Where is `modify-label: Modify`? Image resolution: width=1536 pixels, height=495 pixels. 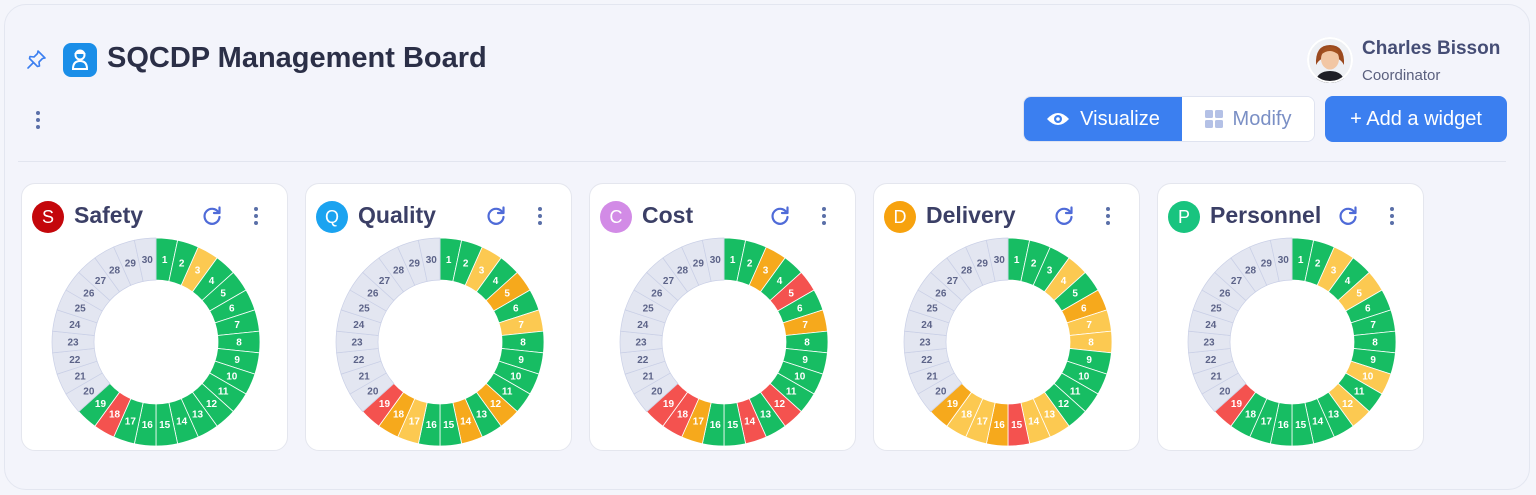
modify-label: Modify is located at coordinates (1262, 118).